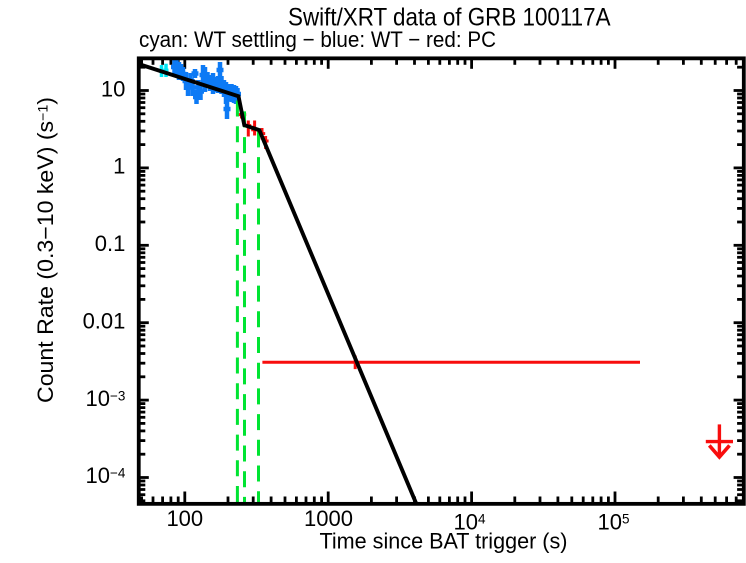  Describe the element at coordinates (328, 518) in the screenshot. I see `svg-text: 1000` at that location.